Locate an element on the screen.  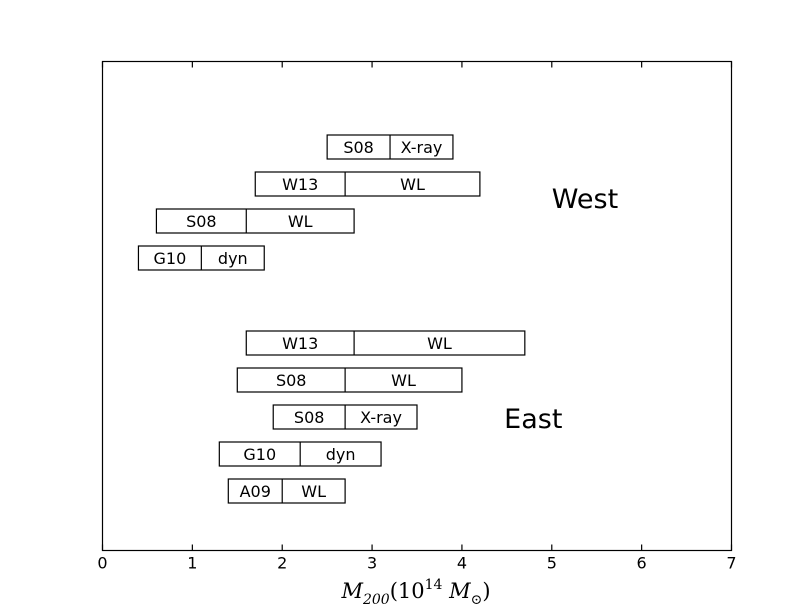
x-tick-label: 5 is located at coordinates (552, 563).